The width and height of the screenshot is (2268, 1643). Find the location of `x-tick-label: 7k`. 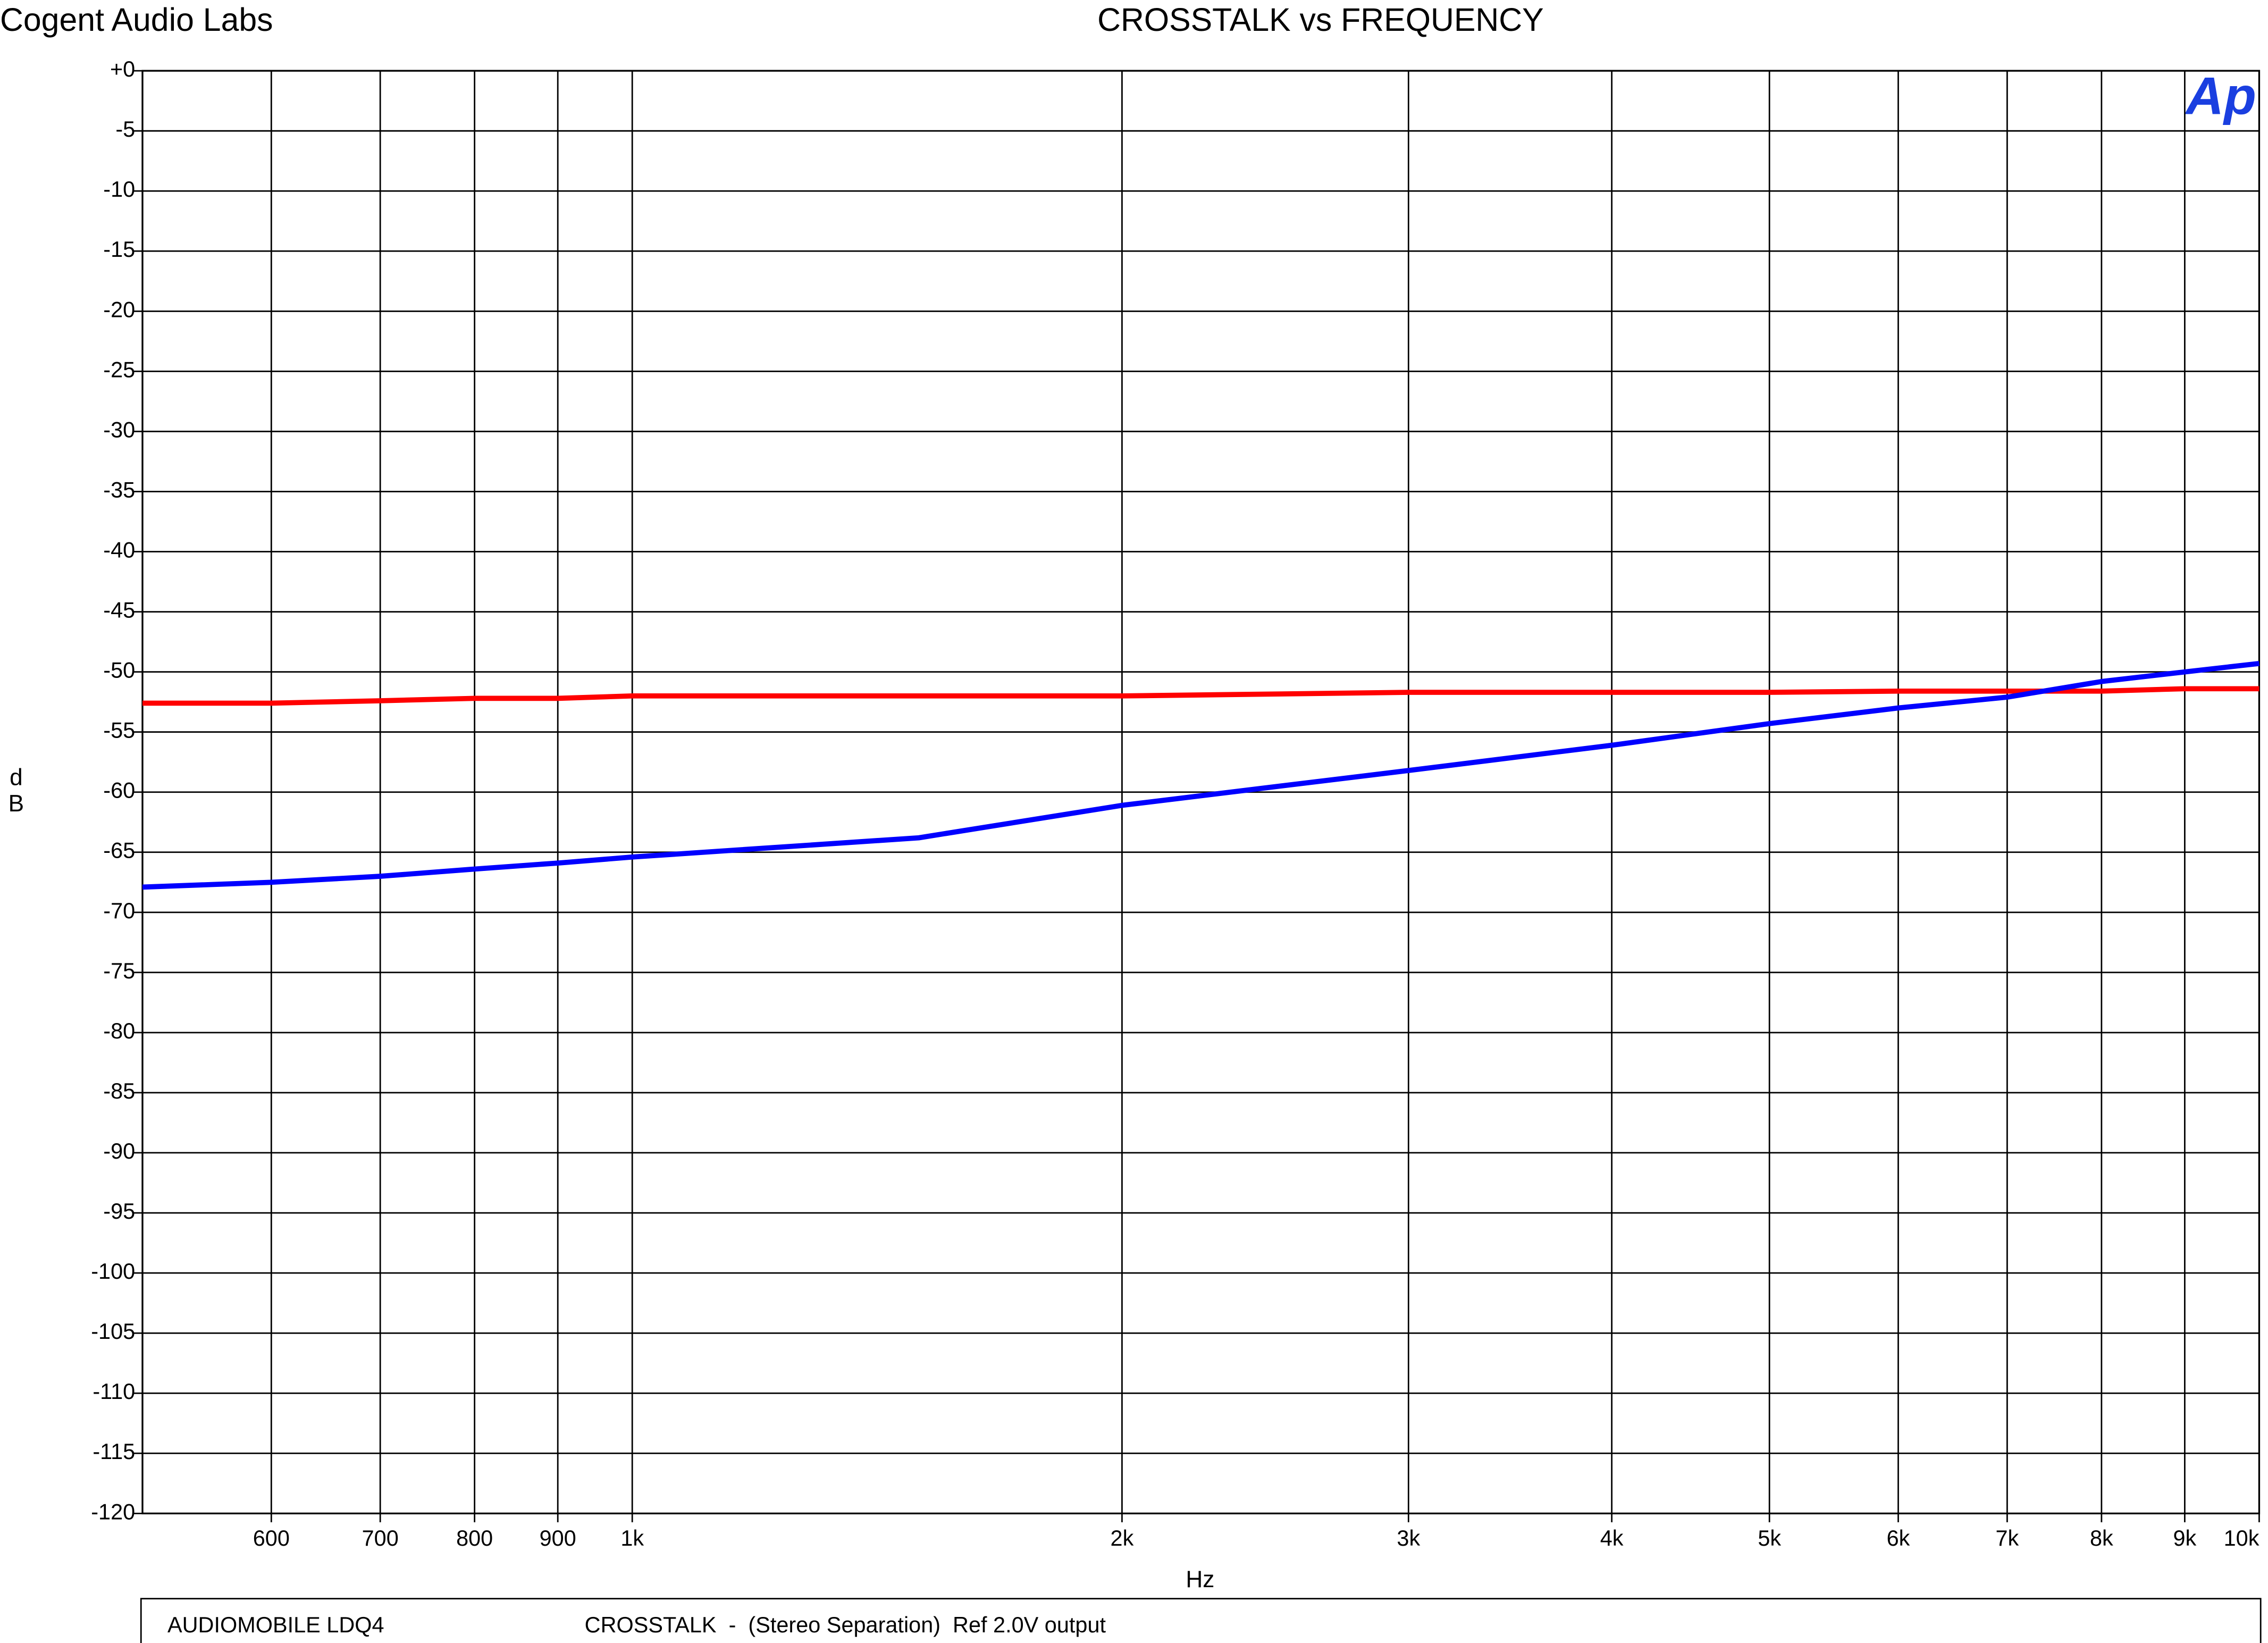

x-tick-label: 7k is located at coordinates (2007, 1537).